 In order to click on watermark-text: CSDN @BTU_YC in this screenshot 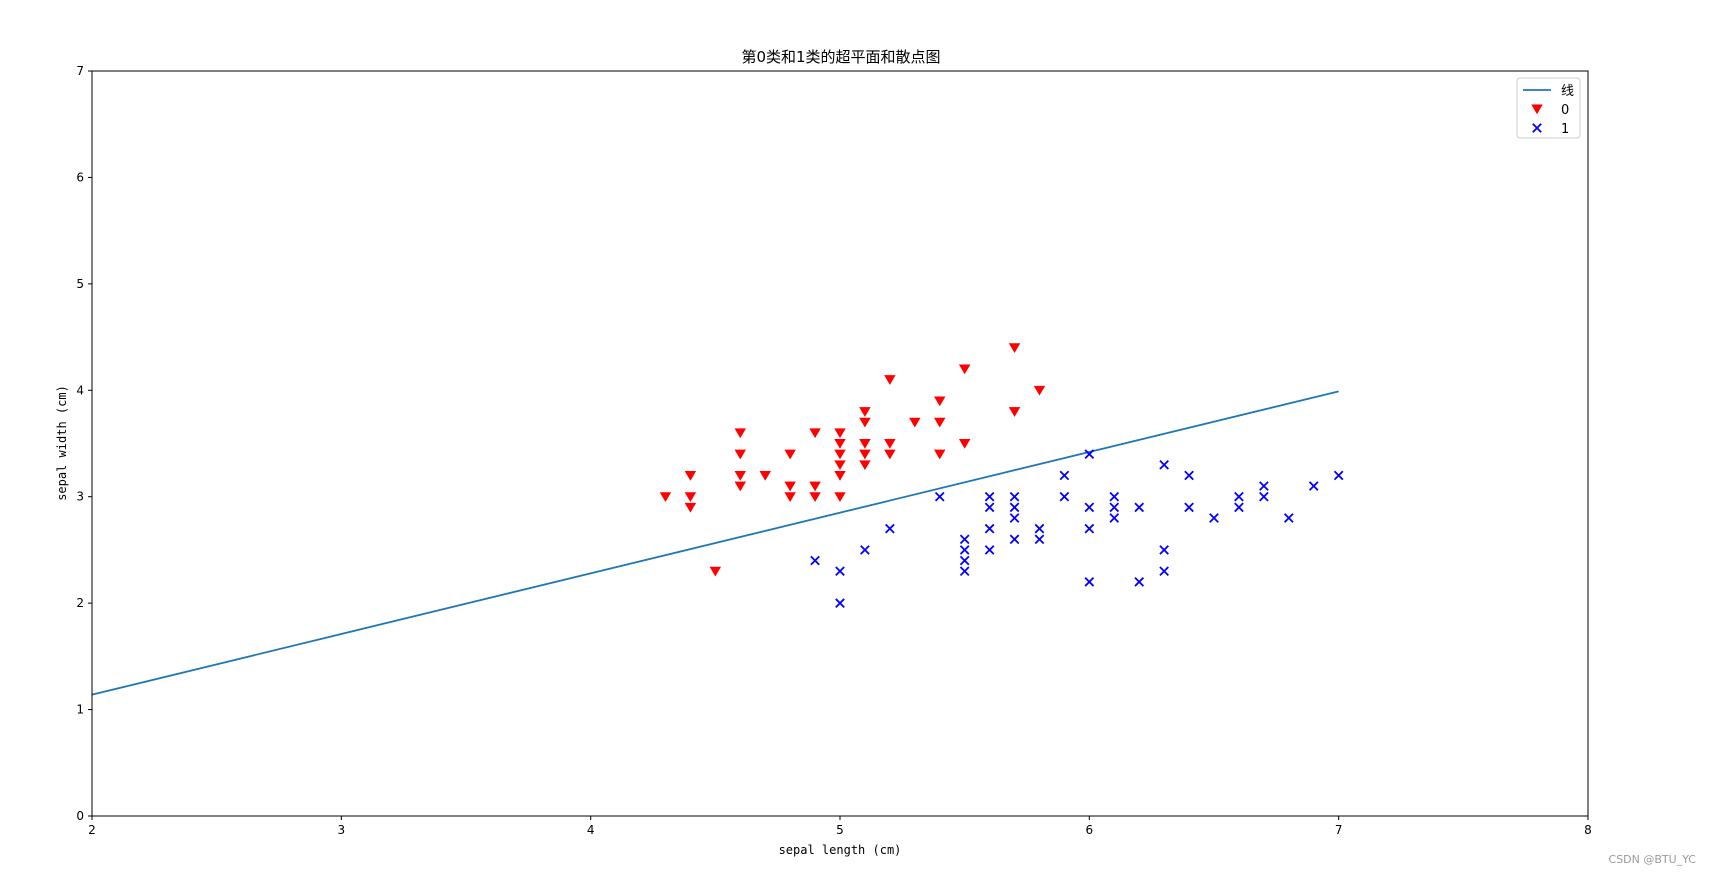, I will do `click(1652, 859)`.